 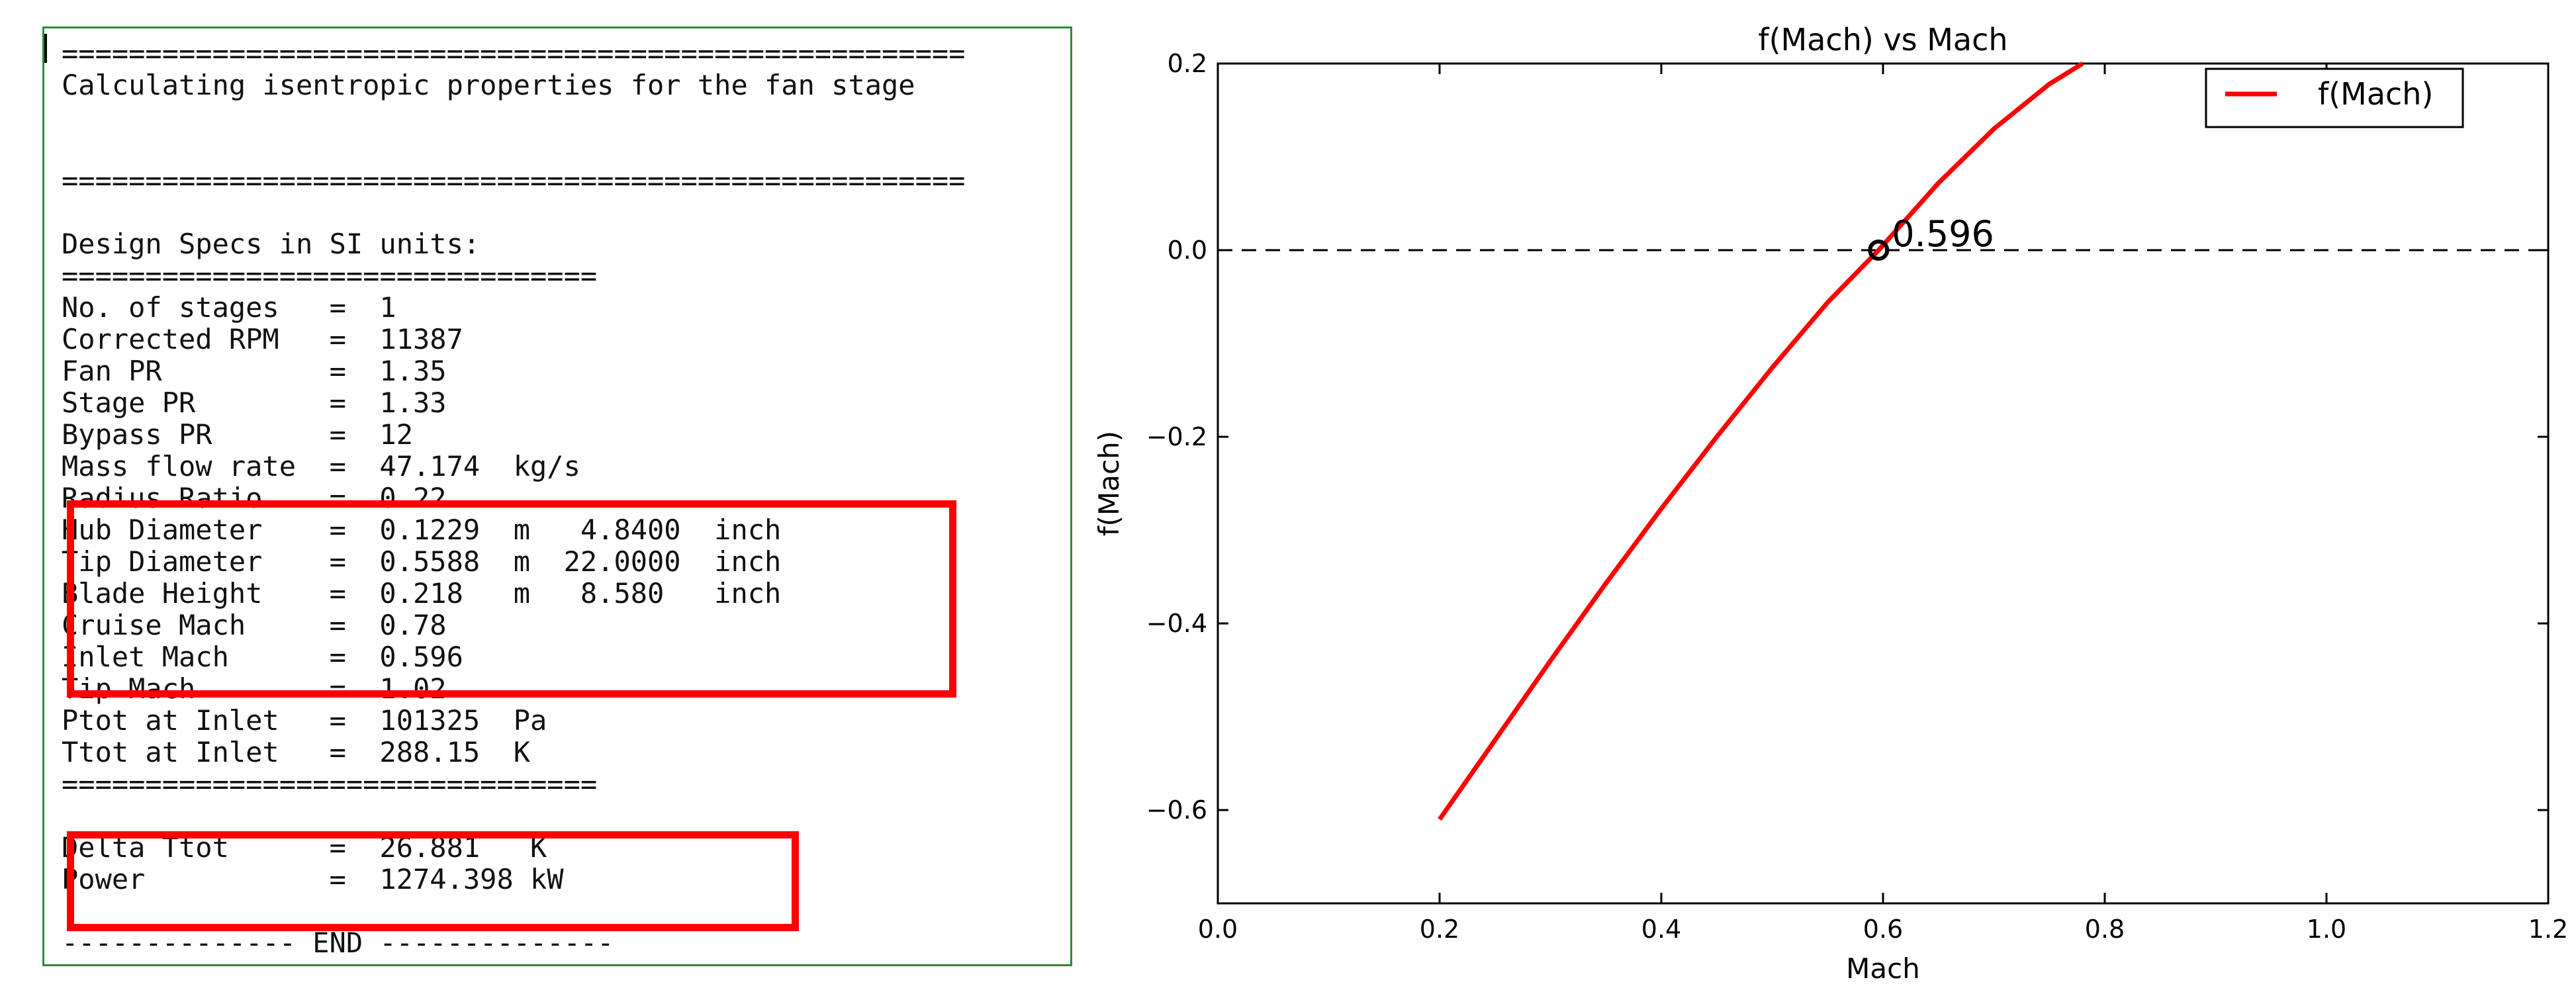 I want to click on highlight-box-design-specs, so click(x=511, y=599).